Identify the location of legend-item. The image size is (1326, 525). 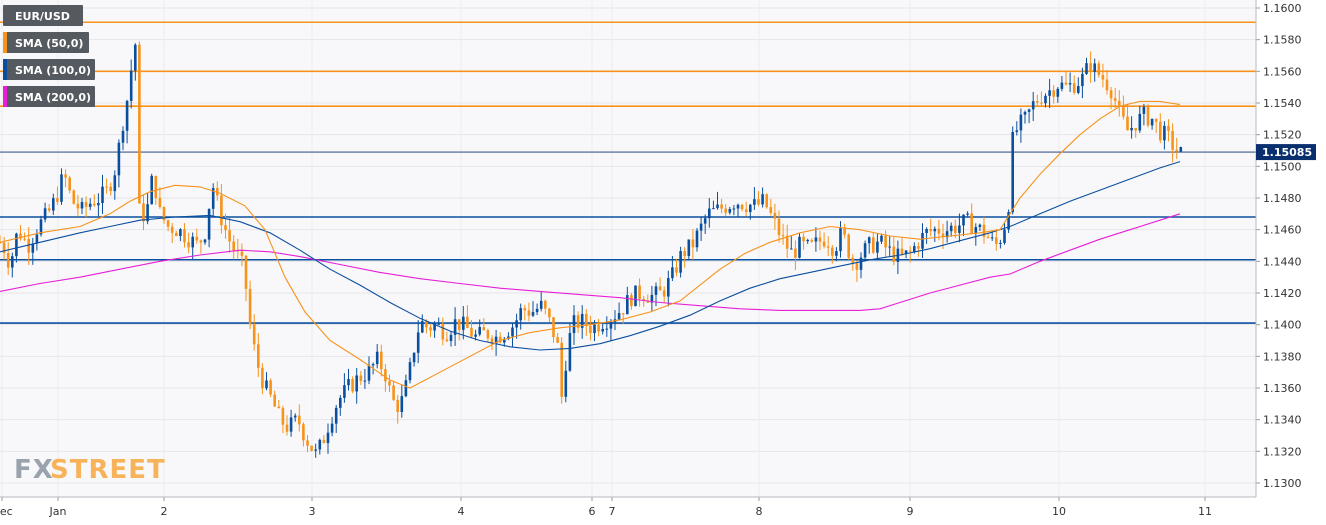
(49, 69).